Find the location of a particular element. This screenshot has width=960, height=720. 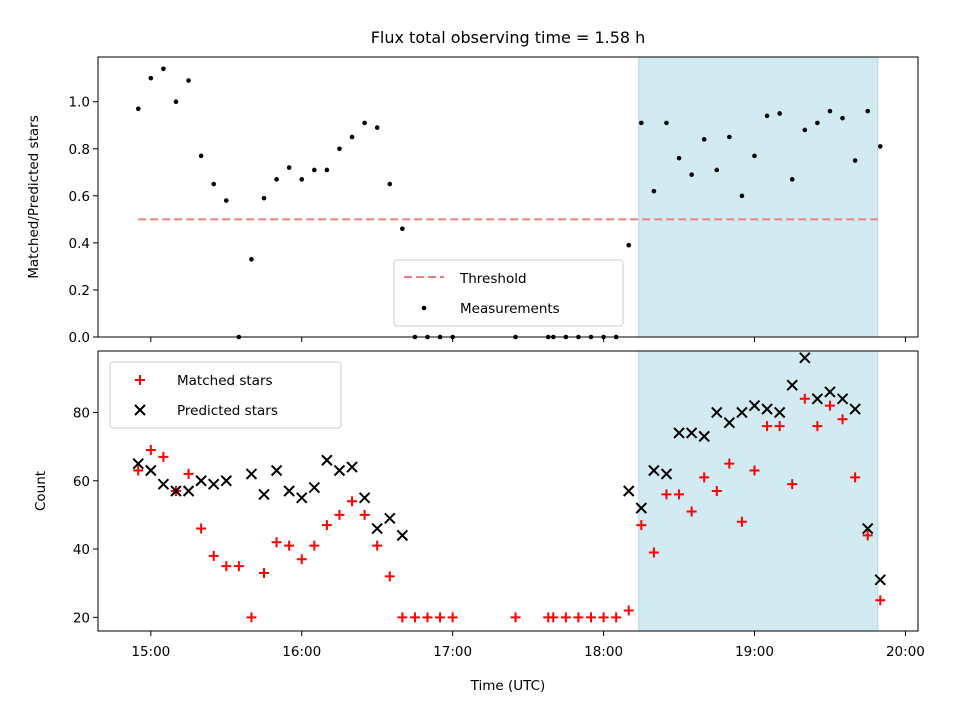

y-tick-label: 60 is located at coordinates (81, 482).